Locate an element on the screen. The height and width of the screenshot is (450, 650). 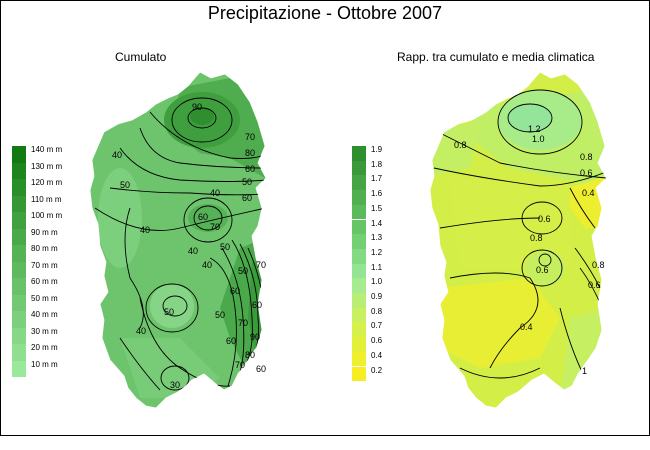
cumulative-legend-label: 60 m m is located at coordinates (44, 281).